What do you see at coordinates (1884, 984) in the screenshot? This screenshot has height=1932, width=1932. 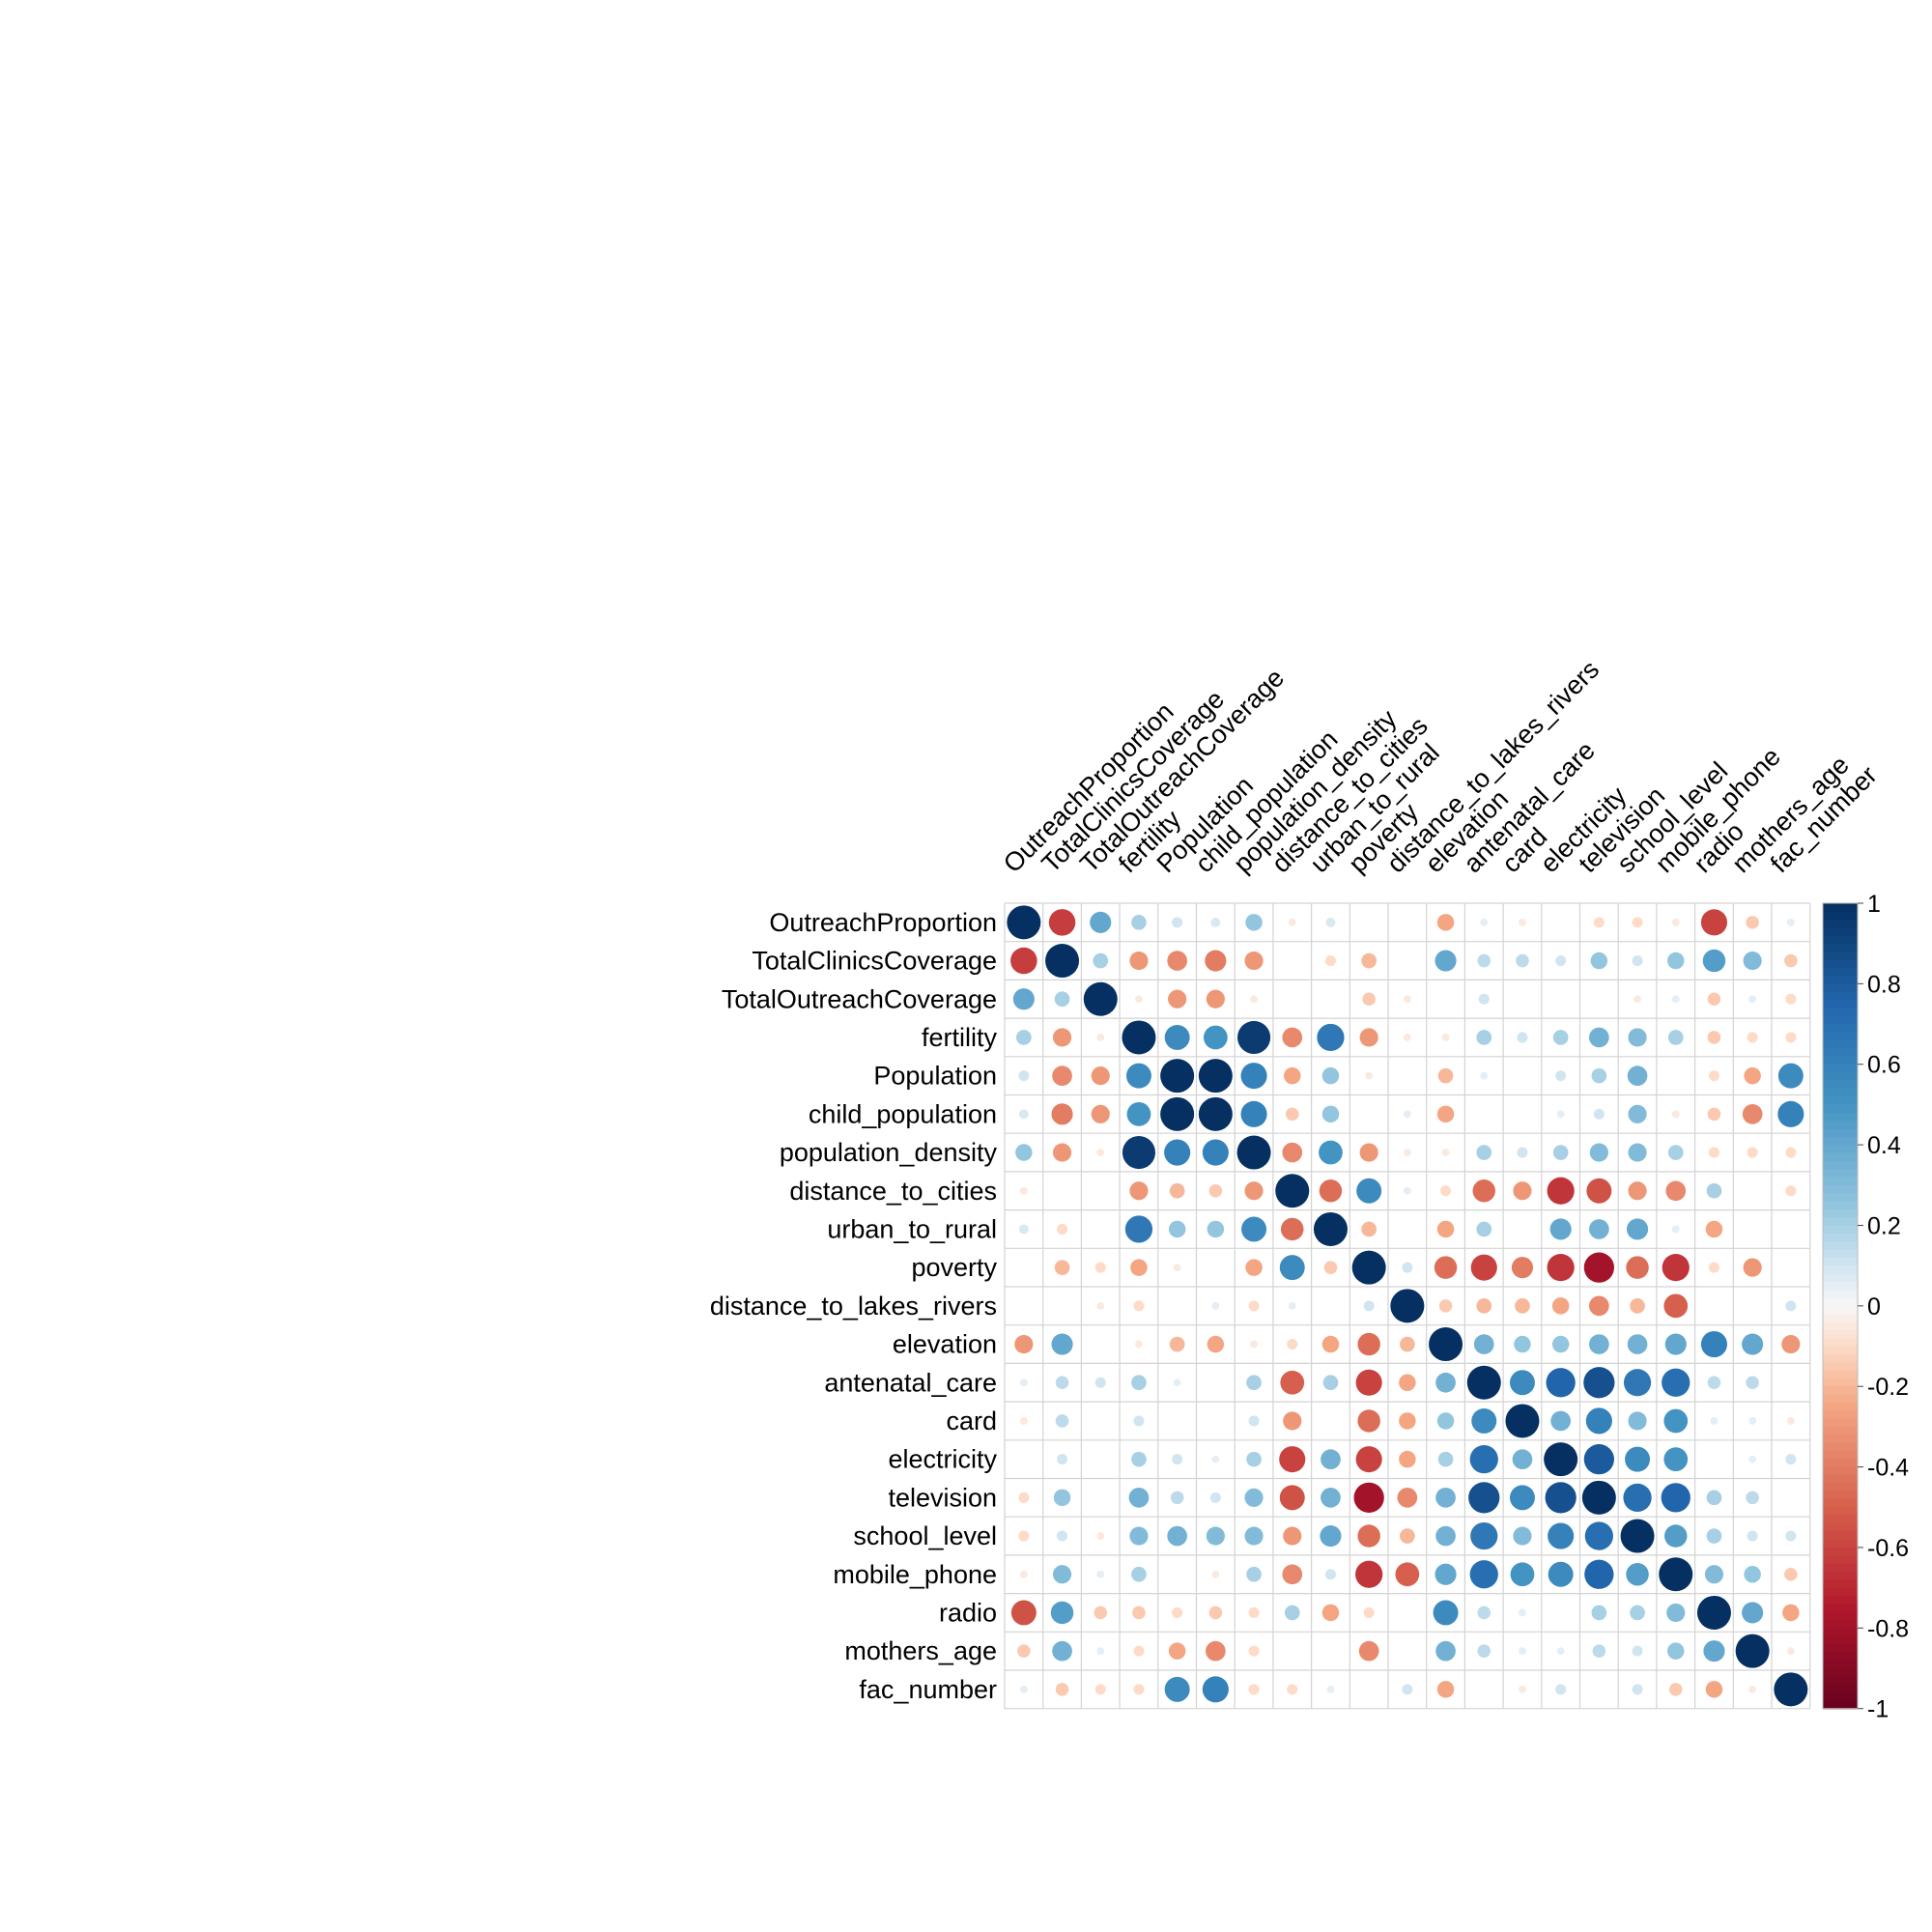 I see `colorbar-tick-label: 0.8` at bounding box center [1884, 984].